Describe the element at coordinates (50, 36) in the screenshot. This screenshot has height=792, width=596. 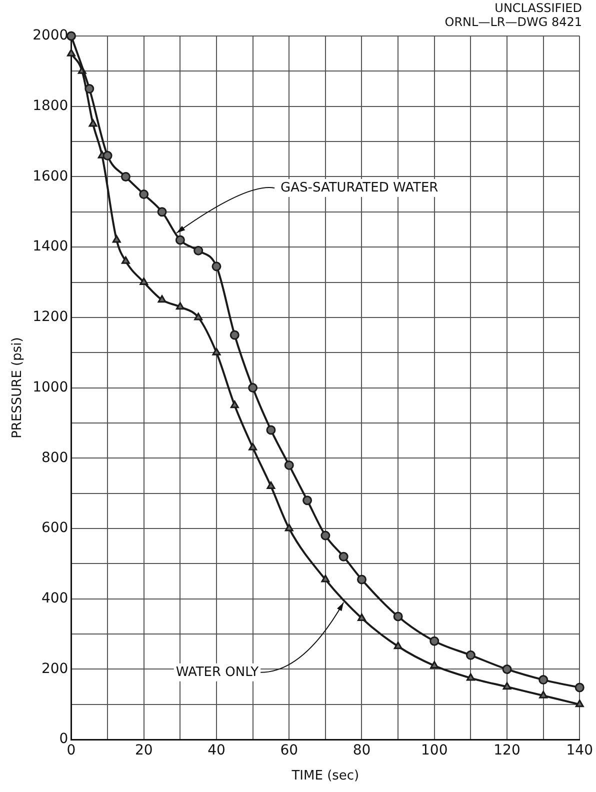
I see `y-tick-label: 2000` at that location.